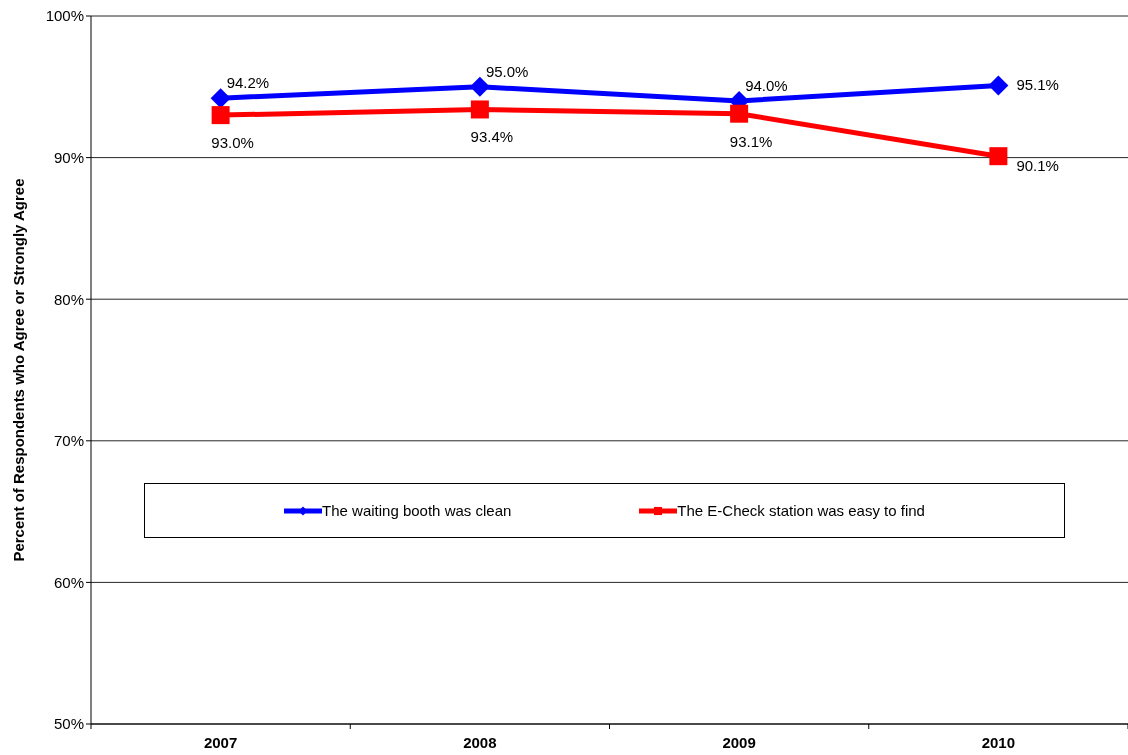  I want to click on y-tick-label: 90%, so click(68, 157).